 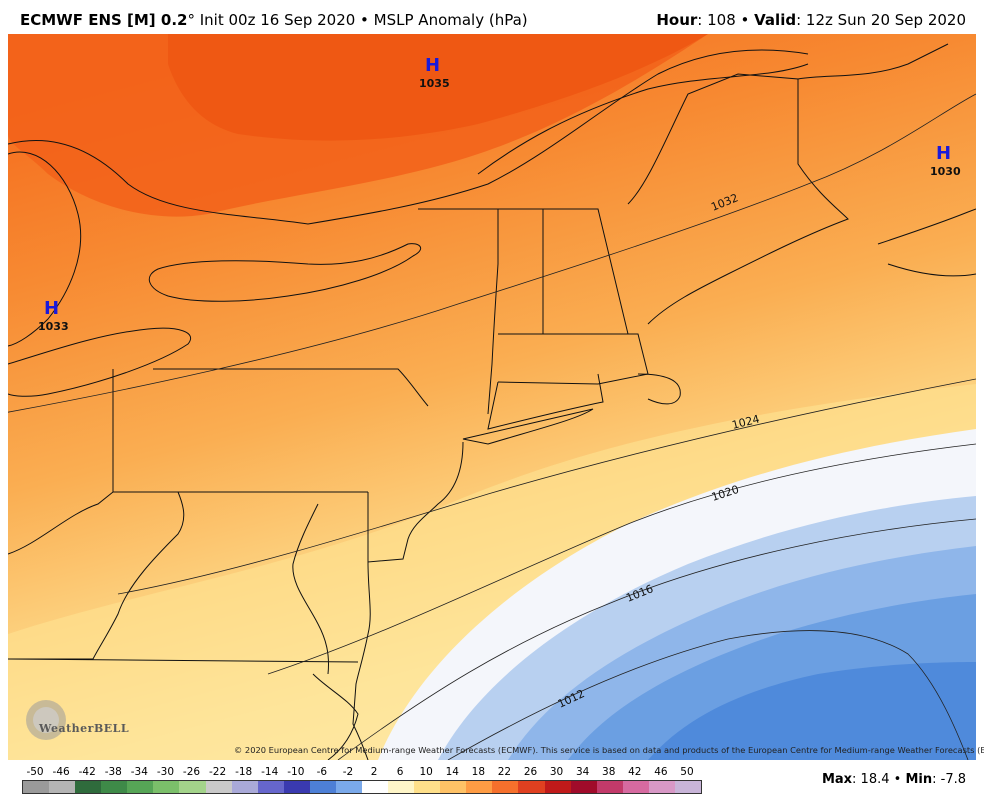 I want to click on scale-label: -46, so click(x=61, y=772).